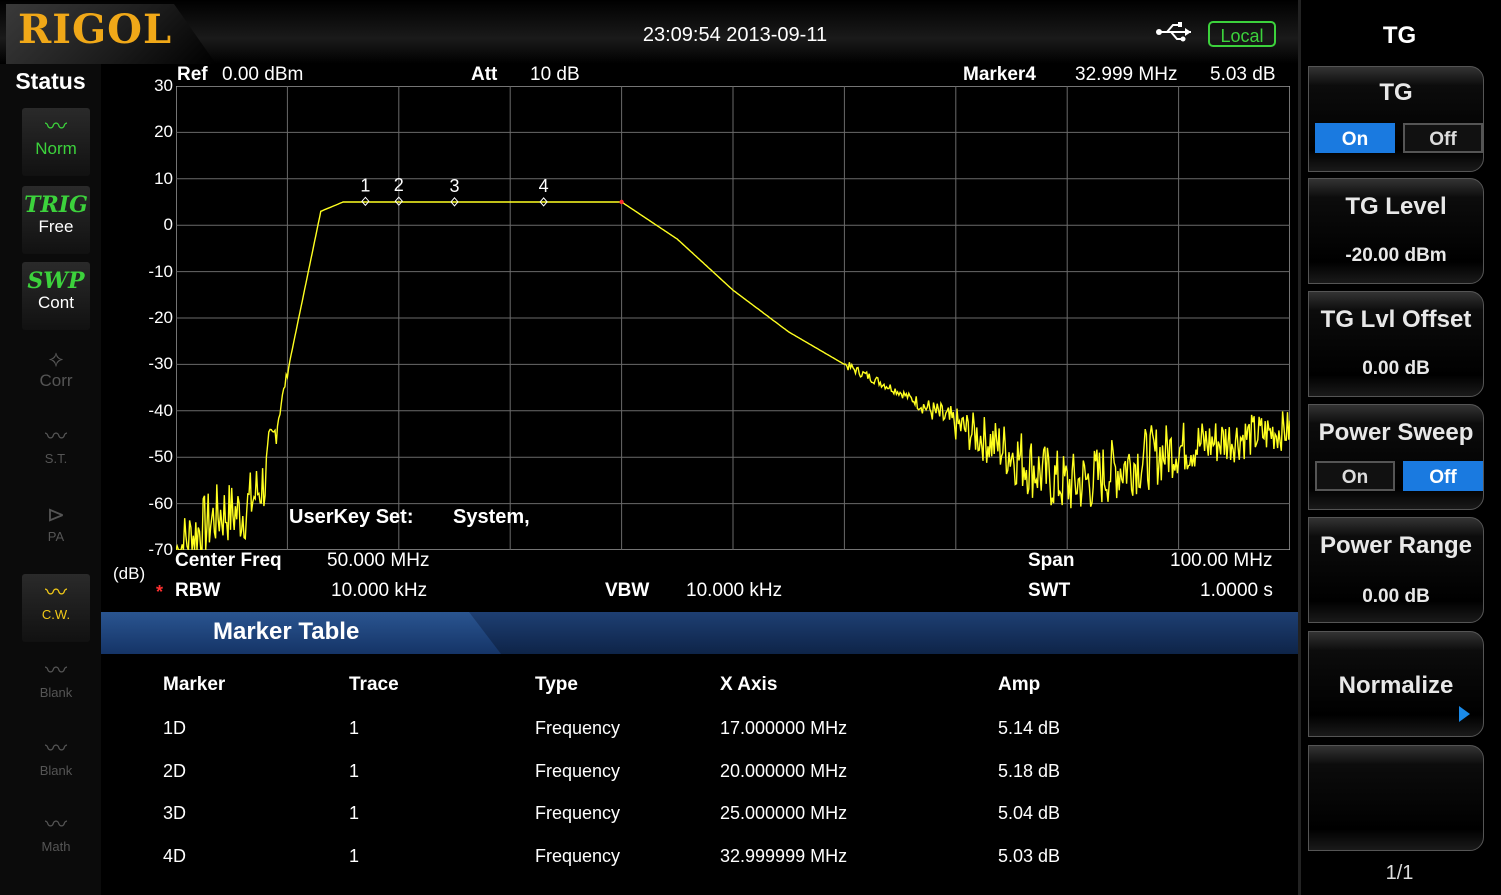 This screenshot has width=1501, height=895. I want to click on y-unit: (dB), so click(129, 573).